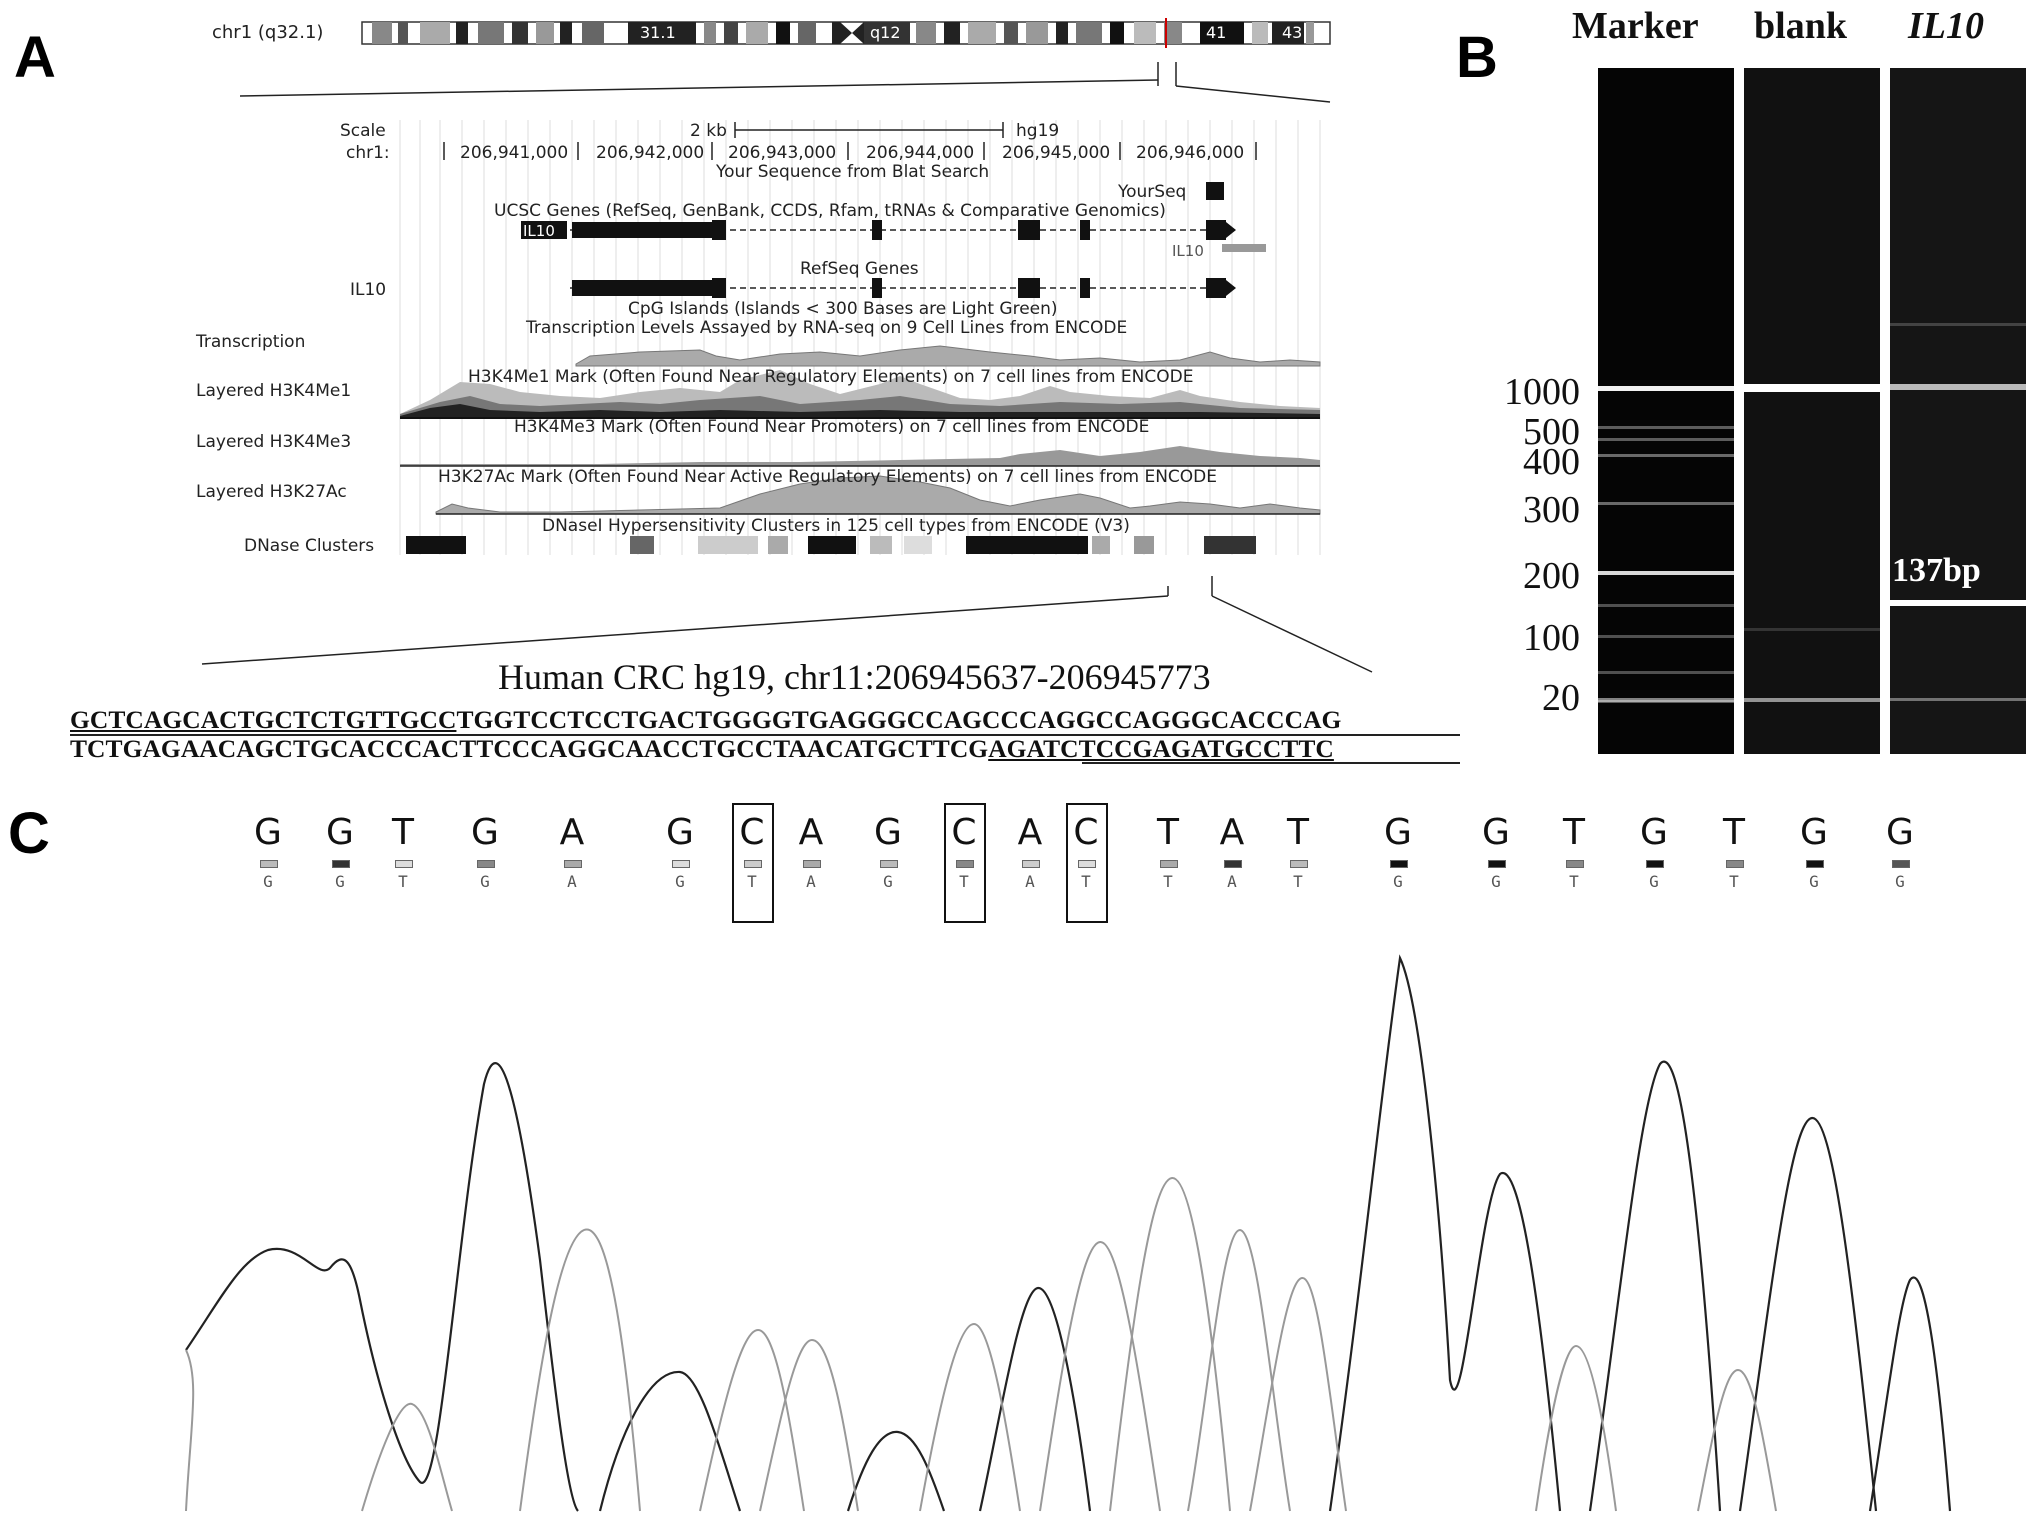  What do you see at coordinates (29, 833) in the screenshot?
I see `panel-label-c: C` at bounding box center [29, 833].